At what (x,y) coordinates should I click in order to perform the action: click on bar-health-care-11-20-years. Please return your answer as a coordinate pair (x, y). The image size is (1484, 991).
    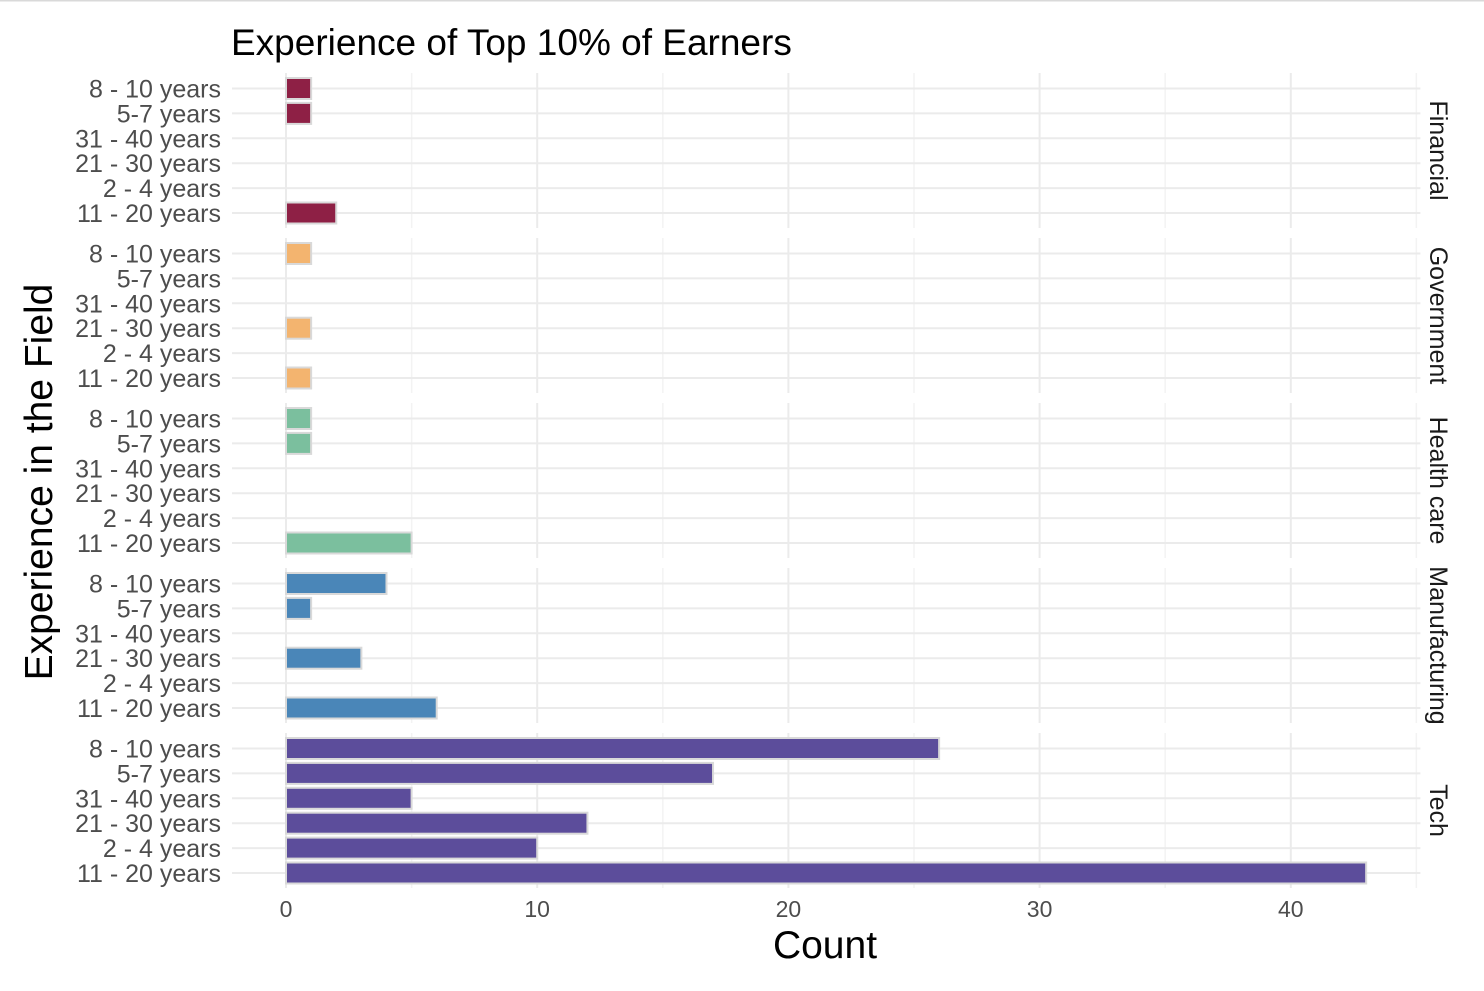
    Looking at the image, I should click on (349, 543).